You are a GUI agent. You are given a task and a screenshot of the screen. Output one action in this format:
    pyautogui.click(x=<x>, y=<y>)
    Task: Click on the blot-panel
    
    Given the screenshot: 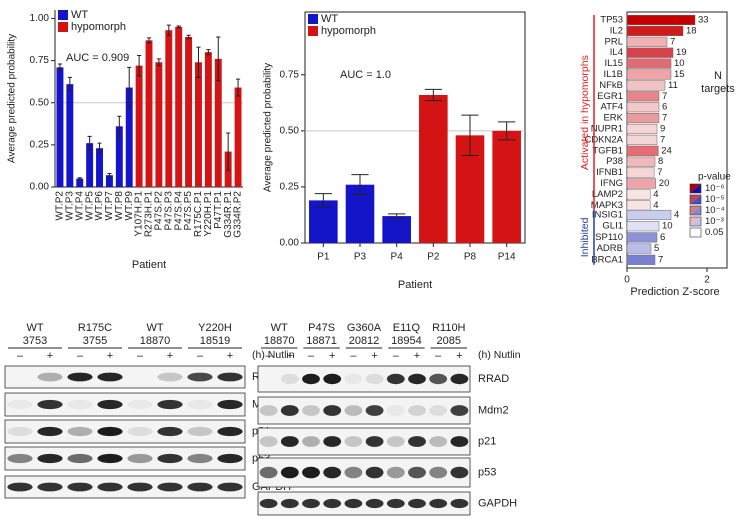 What is the action you would take?
    pyautogui.click(x=125, y=487)
    